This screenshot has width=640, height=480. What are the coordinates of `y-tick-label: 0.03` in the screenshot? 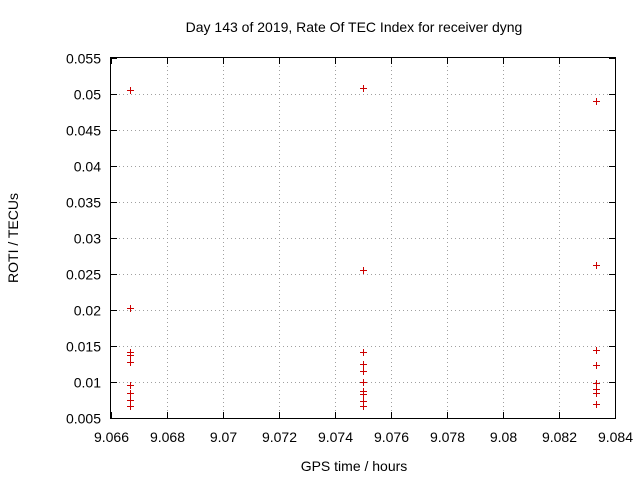 It's located at (87, 239).